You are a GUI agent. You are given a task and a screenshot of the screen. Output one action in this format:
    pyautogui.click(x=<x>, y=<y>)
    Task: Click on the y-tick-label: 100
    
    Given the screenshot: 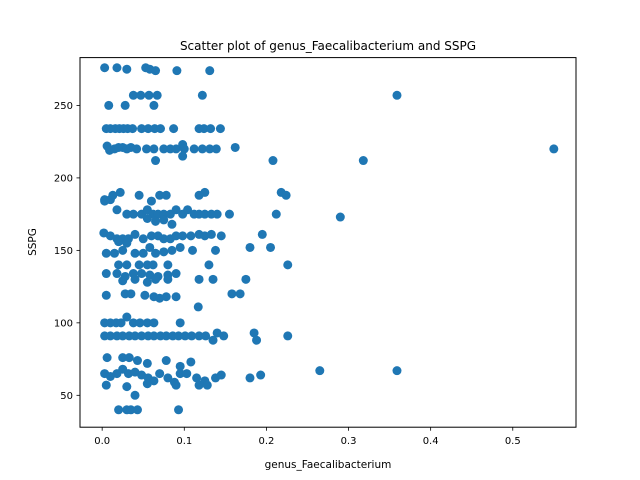 What is the action you would take?
    pyautogui.click(x=63, y=323)
    